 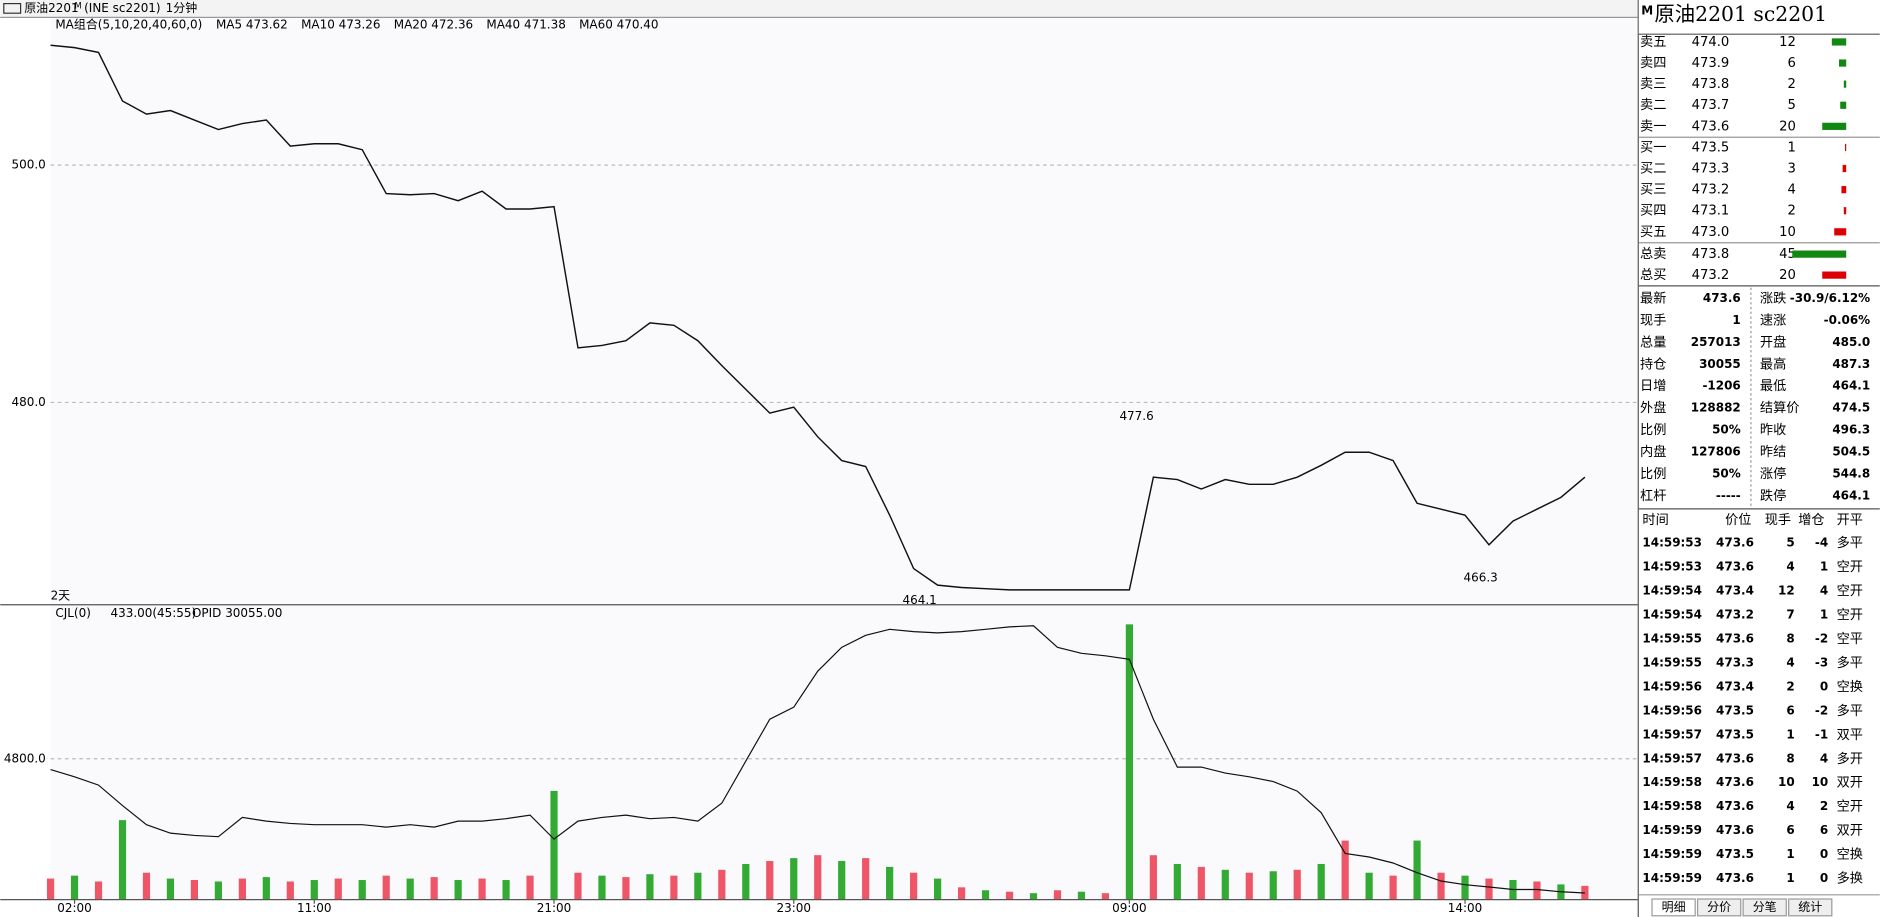 What do you see at coordinates (12, 8) in the screenshot?
I see `menu-icon` at bounding box center [12, 8].